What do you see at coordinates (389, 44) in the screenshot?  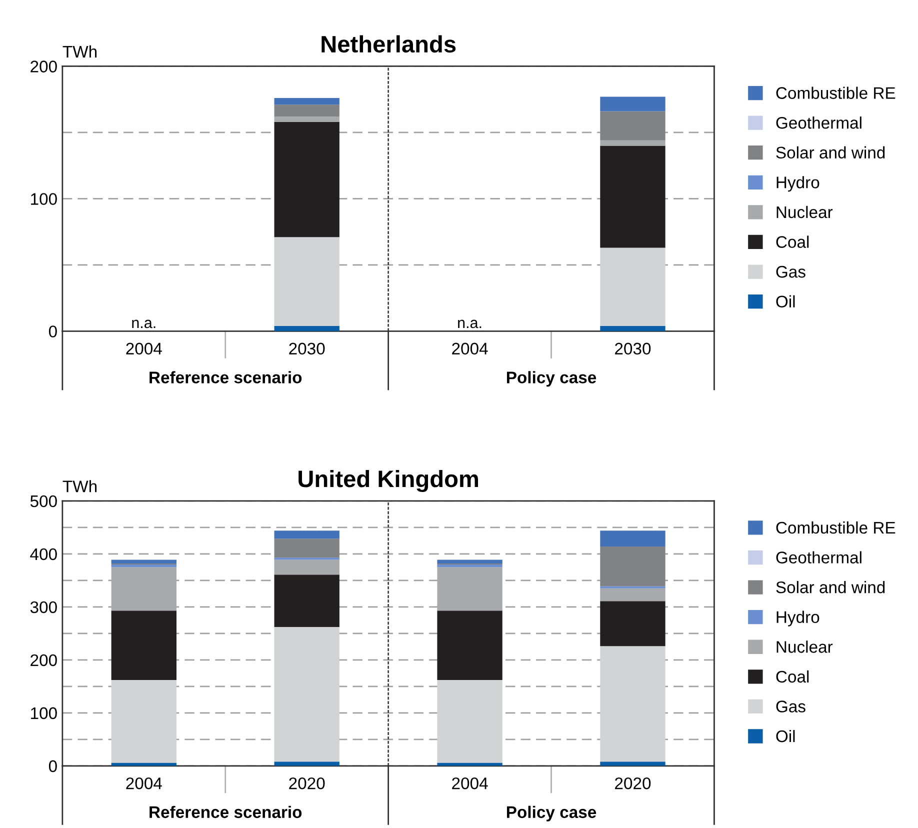 I see `chart-title: Netherlands` at bounding box center [389, 44].